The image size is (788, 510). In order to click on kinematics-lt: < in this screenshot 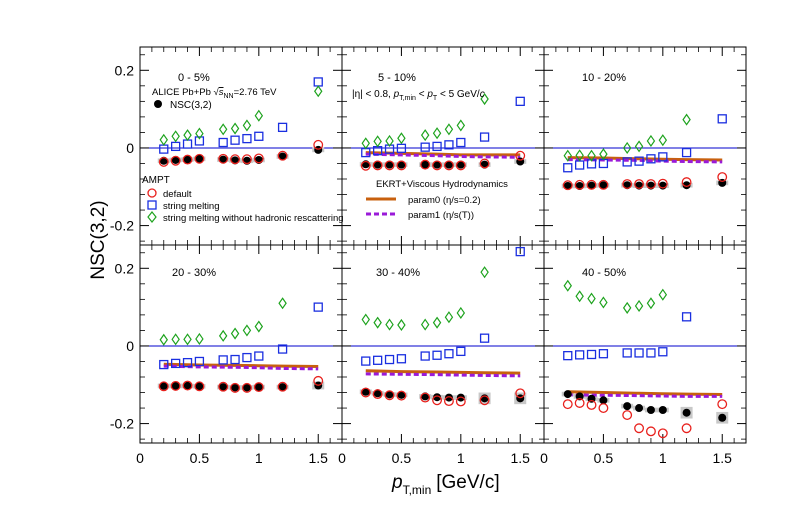, I will do `click(421, 94)`.